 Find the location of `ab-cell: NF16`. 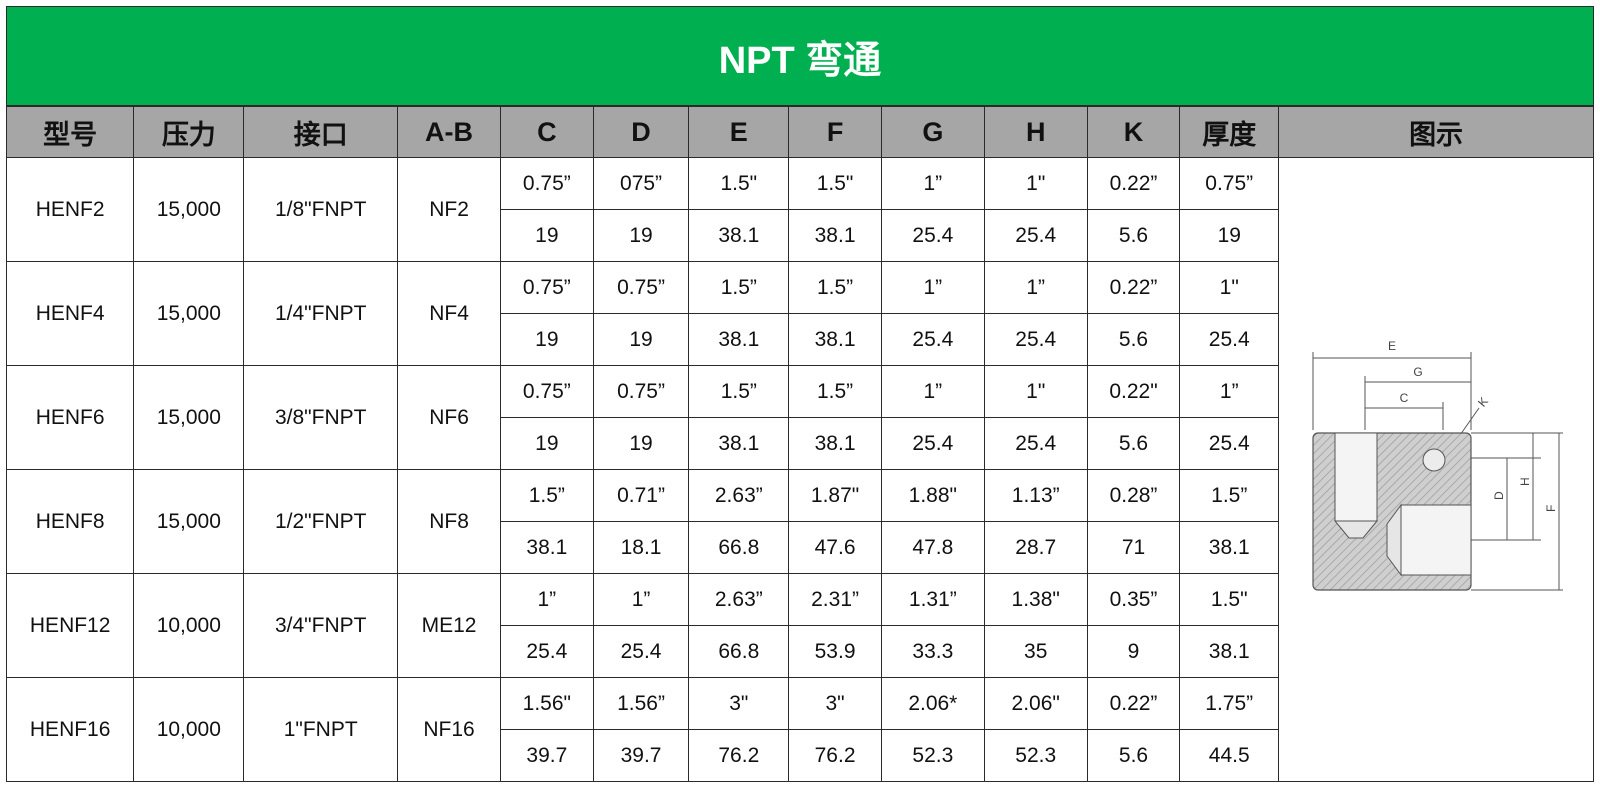

ab-cell: NF16 is located at coordinates (449, 729).